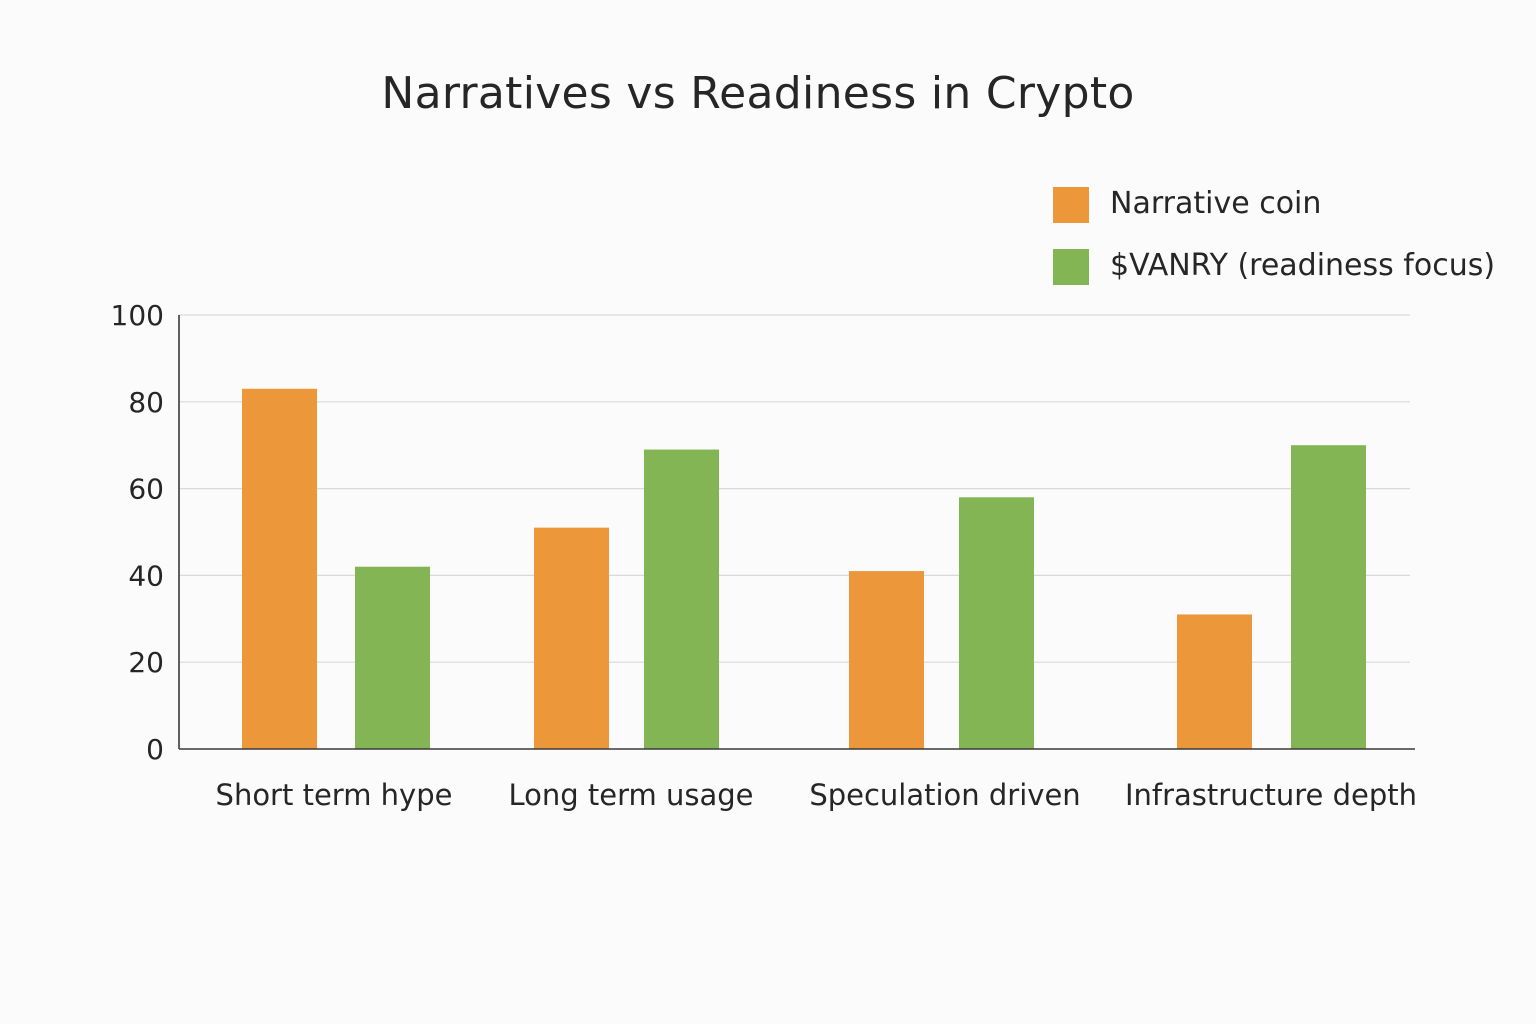  What do you see at coordinates (146, 575) in the screenshot?
I see `y-tick-label-40: 40` at bounding box center [146, 575].